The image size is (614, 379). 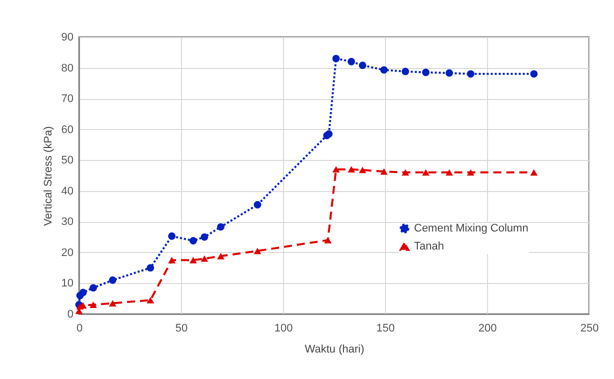 What do you see at coordinates (487, 328) in the screenshot?
I see `x-tick-label: 200` at bounding box center [487, 328].